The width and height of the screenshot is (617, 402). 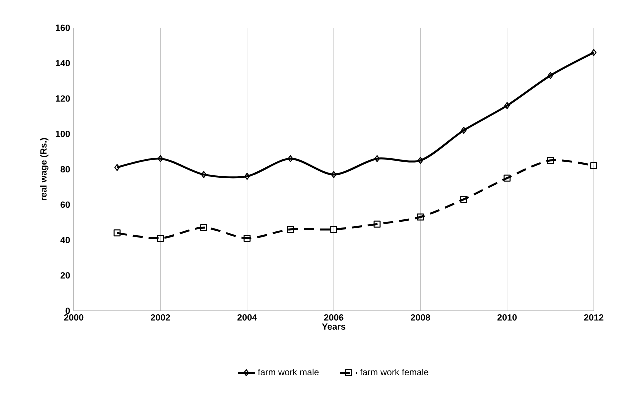 What do you see at coordinates (74, 317) in the screenshot?
I see `x-tick-label: 2000` at bounding box center [74, 317].